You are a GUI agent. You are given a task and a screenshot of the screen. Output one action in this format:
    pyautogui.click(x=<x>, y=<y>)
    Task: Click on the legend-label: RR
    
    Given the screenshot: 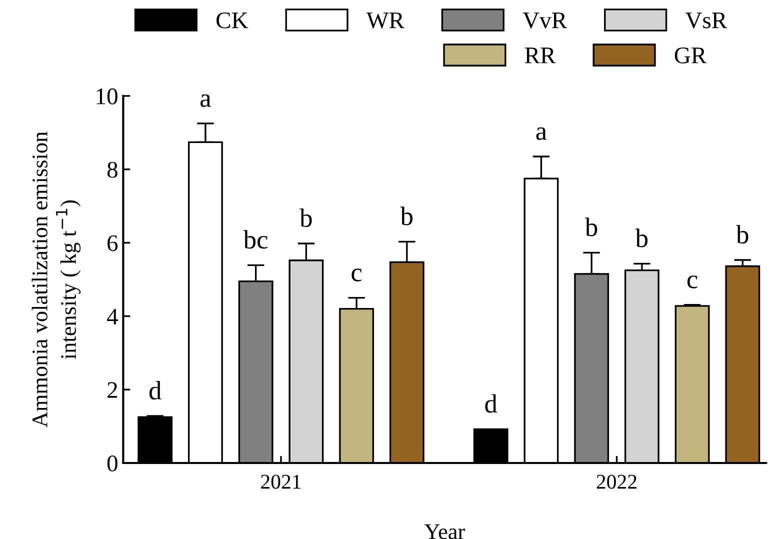 What is the action you would take?
    pyautogui.click(x=540, y=56)
    